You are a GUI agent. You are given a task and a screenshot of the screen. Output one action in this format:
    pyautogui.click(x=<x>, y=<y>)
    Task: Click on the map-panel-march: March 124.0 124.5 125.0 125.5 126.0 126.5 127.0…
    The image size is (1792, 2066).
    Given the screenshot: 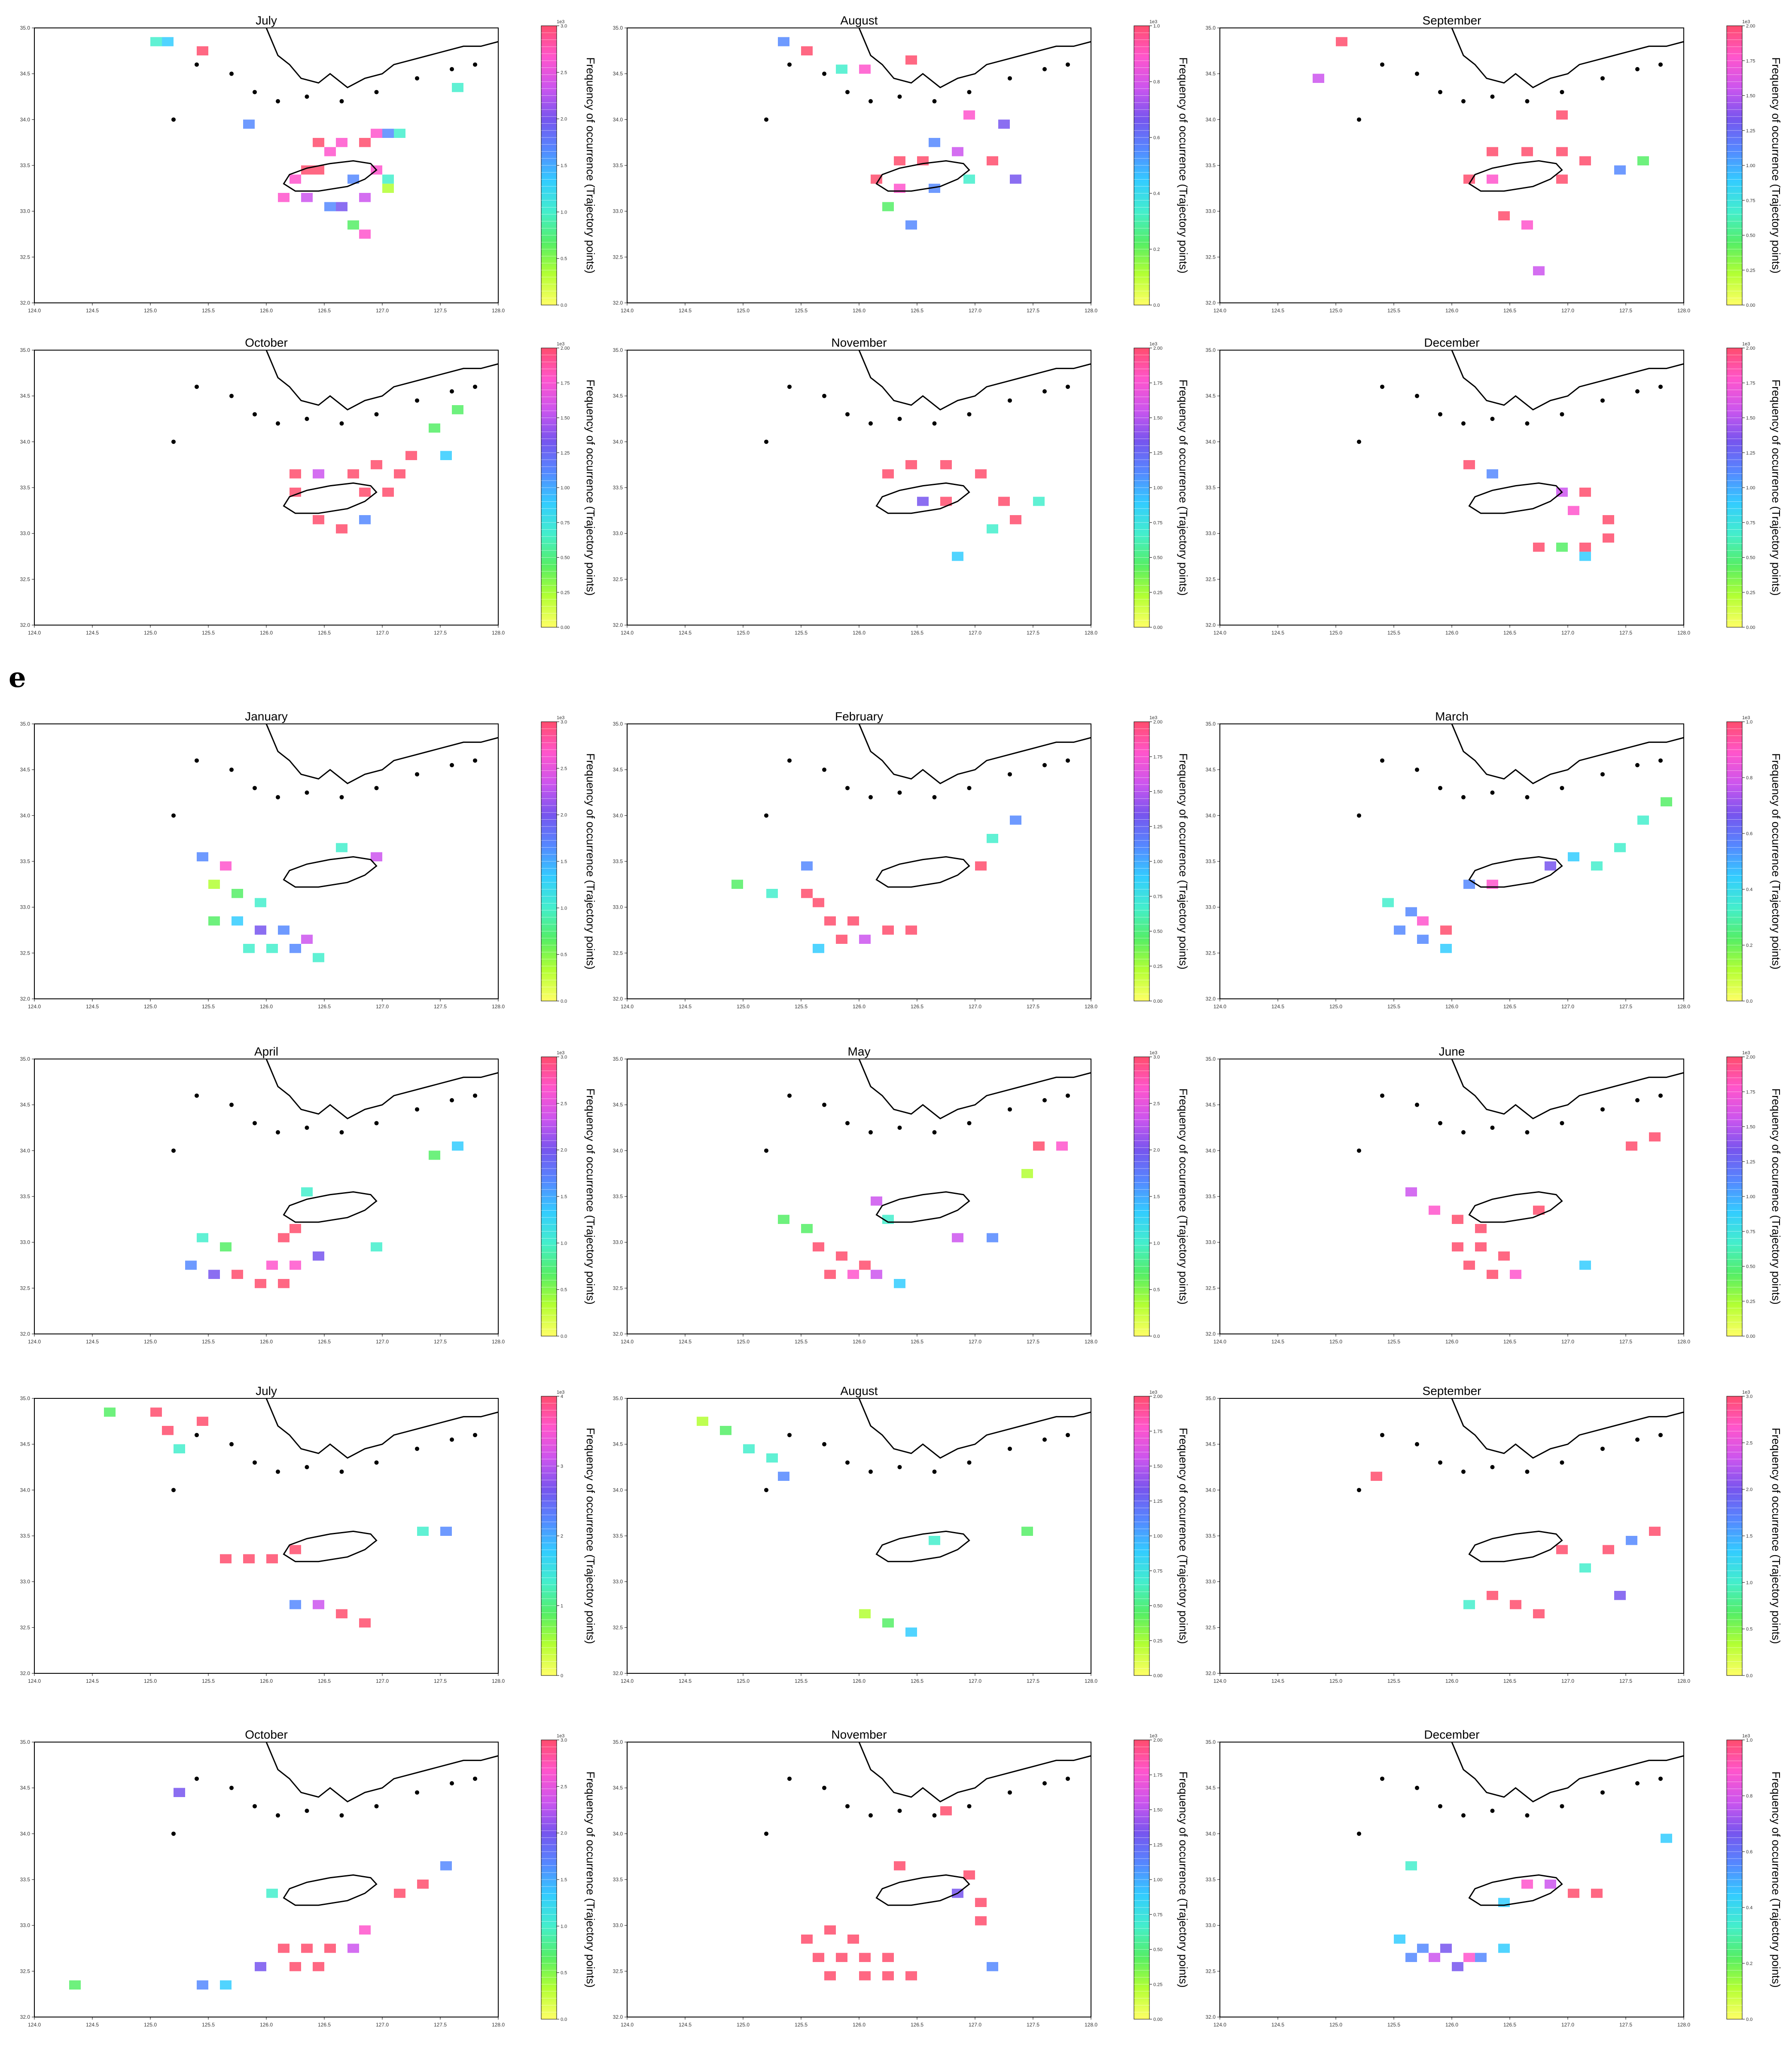 What is the action you would take?
    pyautogui.click(x=1490, y=863)
    